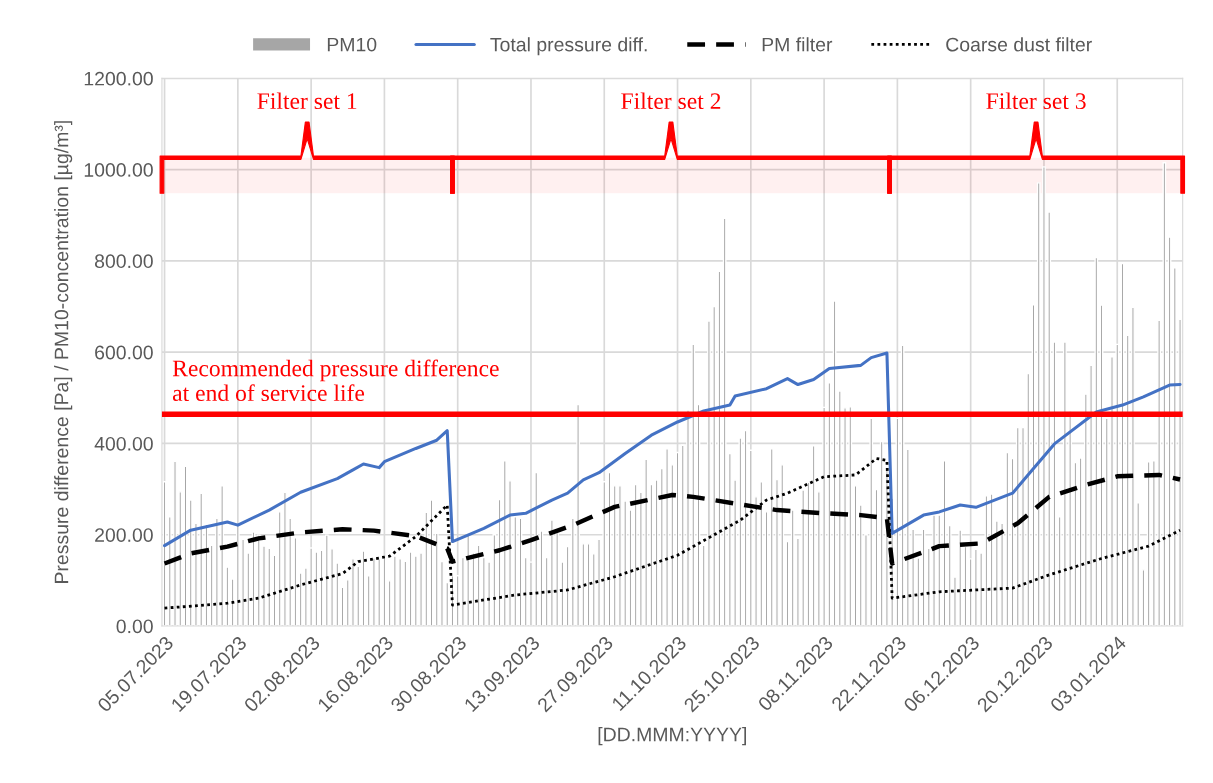 Image resolution: width=1213 pixels, height=783 pixels. What do you see at coordinates (307, 101) in the screenshot?
I see `band-label: Filter set 1` at bounding box center [307, 101].